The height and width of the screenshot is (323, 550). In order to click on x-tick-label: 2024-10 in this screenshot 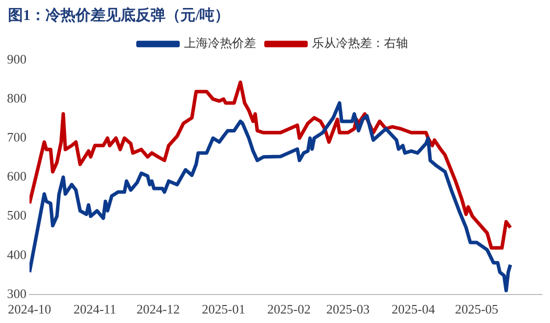, I will do `click(30, 309)`.